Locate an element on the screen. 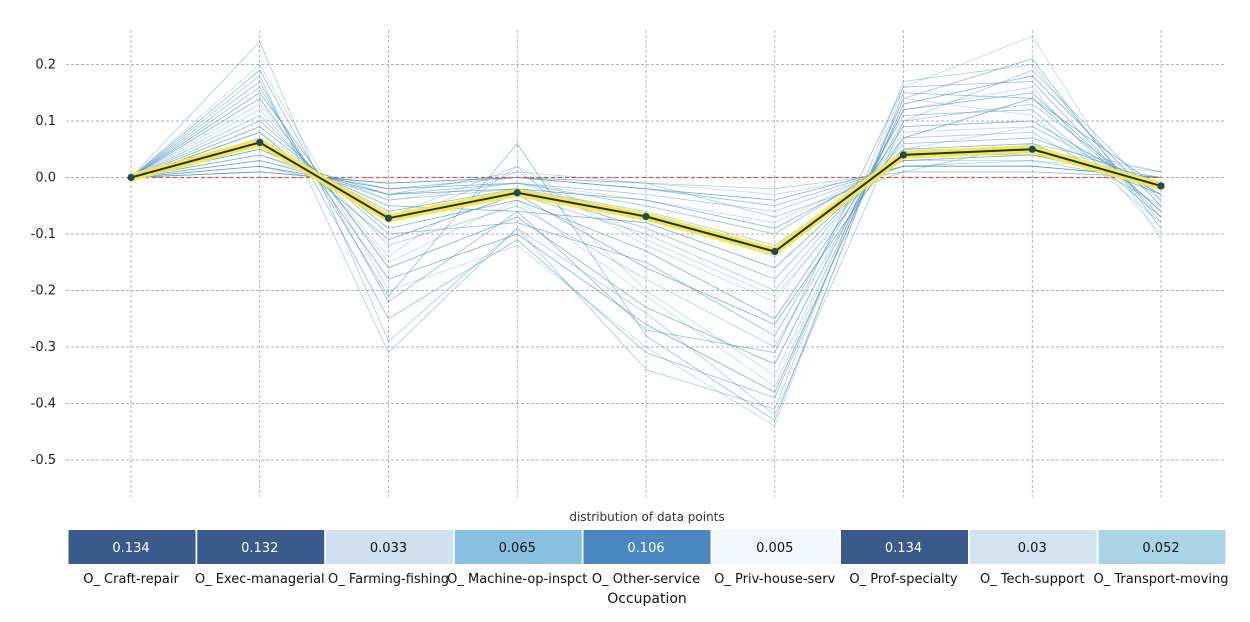 The image size is (1250, 622). category-label: O_ Priv-house-serv is located at coordinates (774, 579).